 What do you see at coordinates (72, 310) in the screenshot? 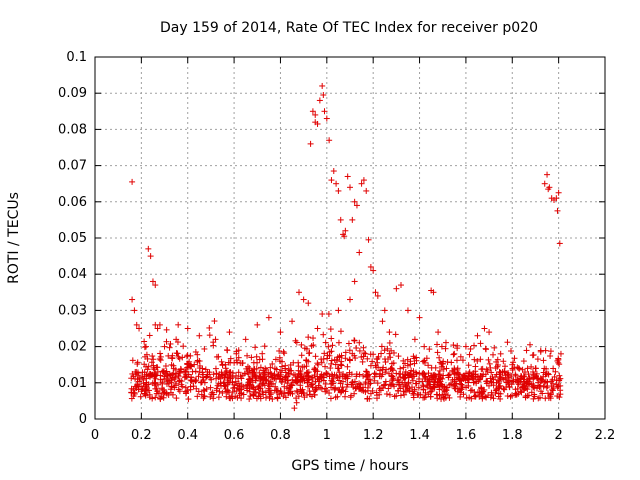
I see `y-tick-label: 0.03` at bounding box center [72, 310].